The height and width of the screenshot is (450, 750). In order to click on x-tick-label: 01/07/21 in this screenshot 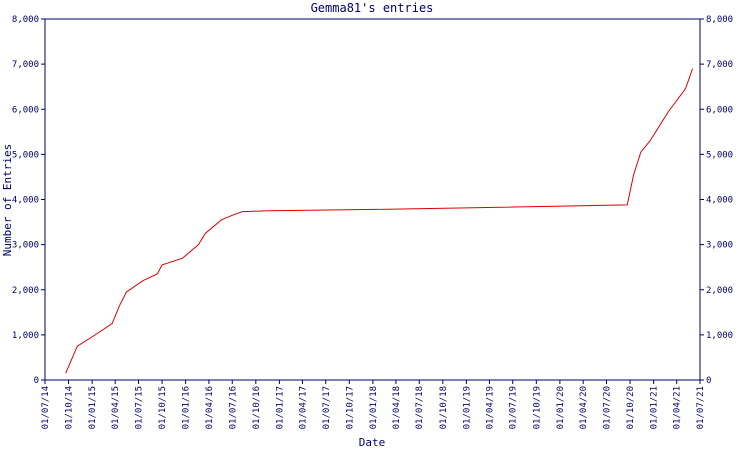, I will do `click(701, 407)`.